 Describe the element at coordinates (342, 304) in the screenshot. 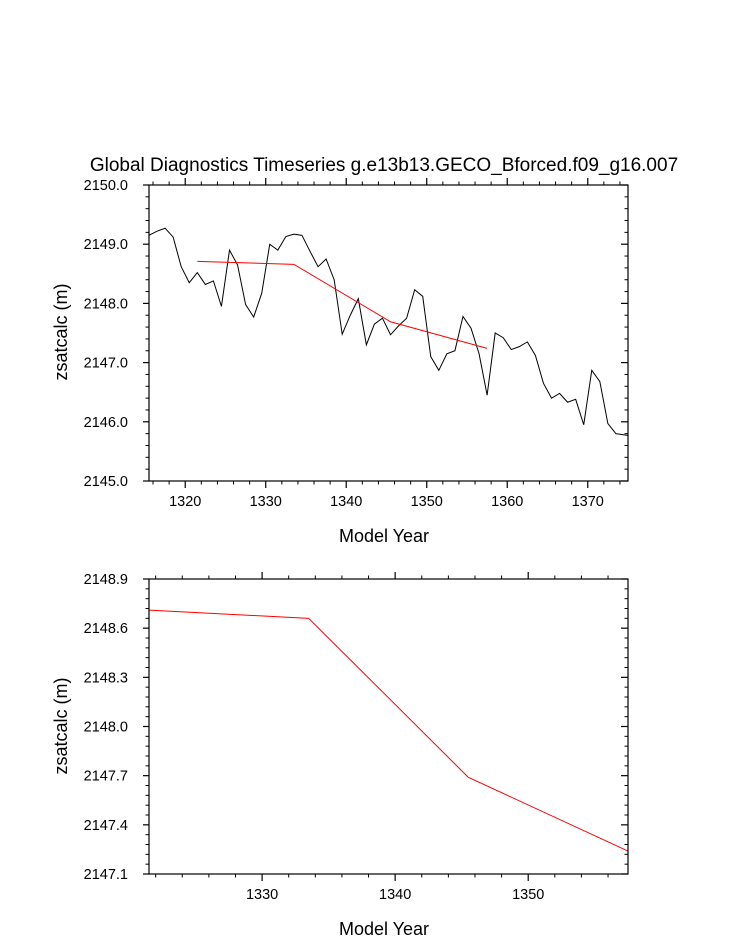

I see `top-series-line-running-mean` at that location.